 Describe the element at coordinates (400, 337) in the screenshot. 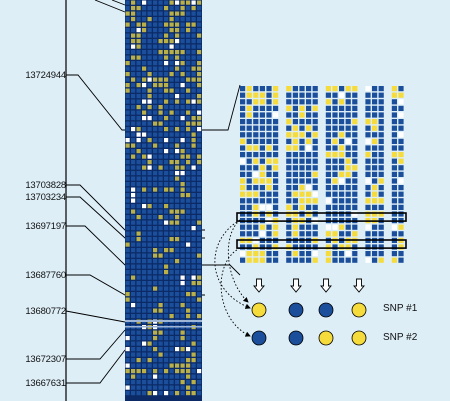

I see `snp-2-label: SNP #2` at that location.